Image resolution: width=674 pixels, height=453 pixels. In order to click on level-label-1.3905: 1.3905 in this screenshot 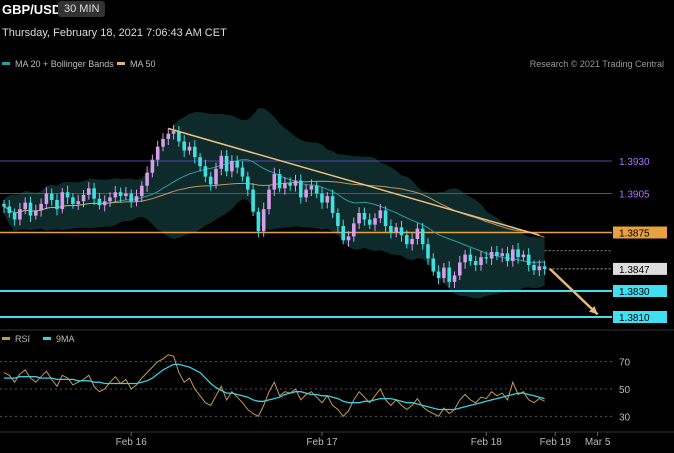, I will do `click(634, 195)`.